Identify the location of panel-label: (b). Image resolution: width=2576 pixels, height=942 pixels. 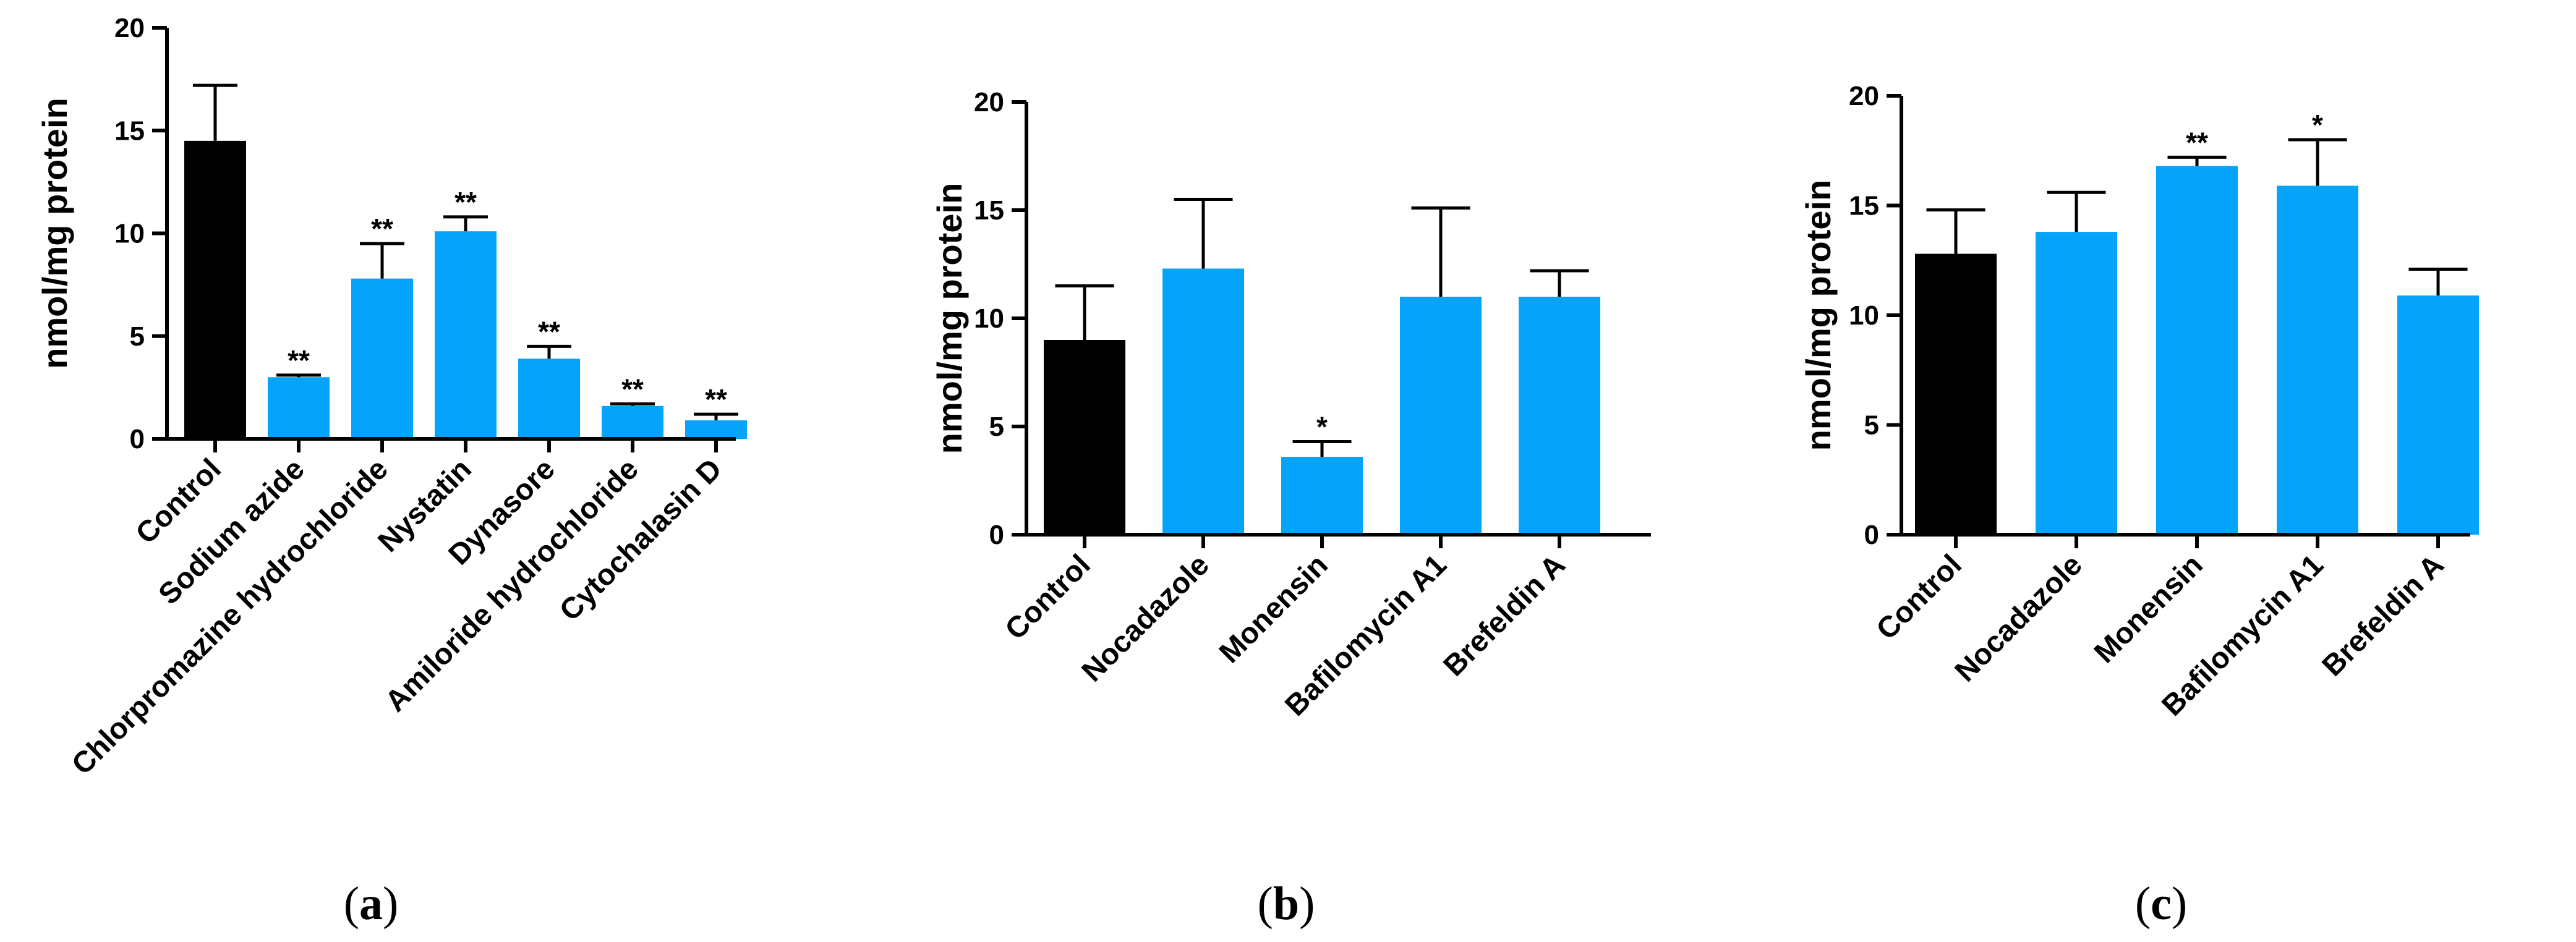
(1286, 904).